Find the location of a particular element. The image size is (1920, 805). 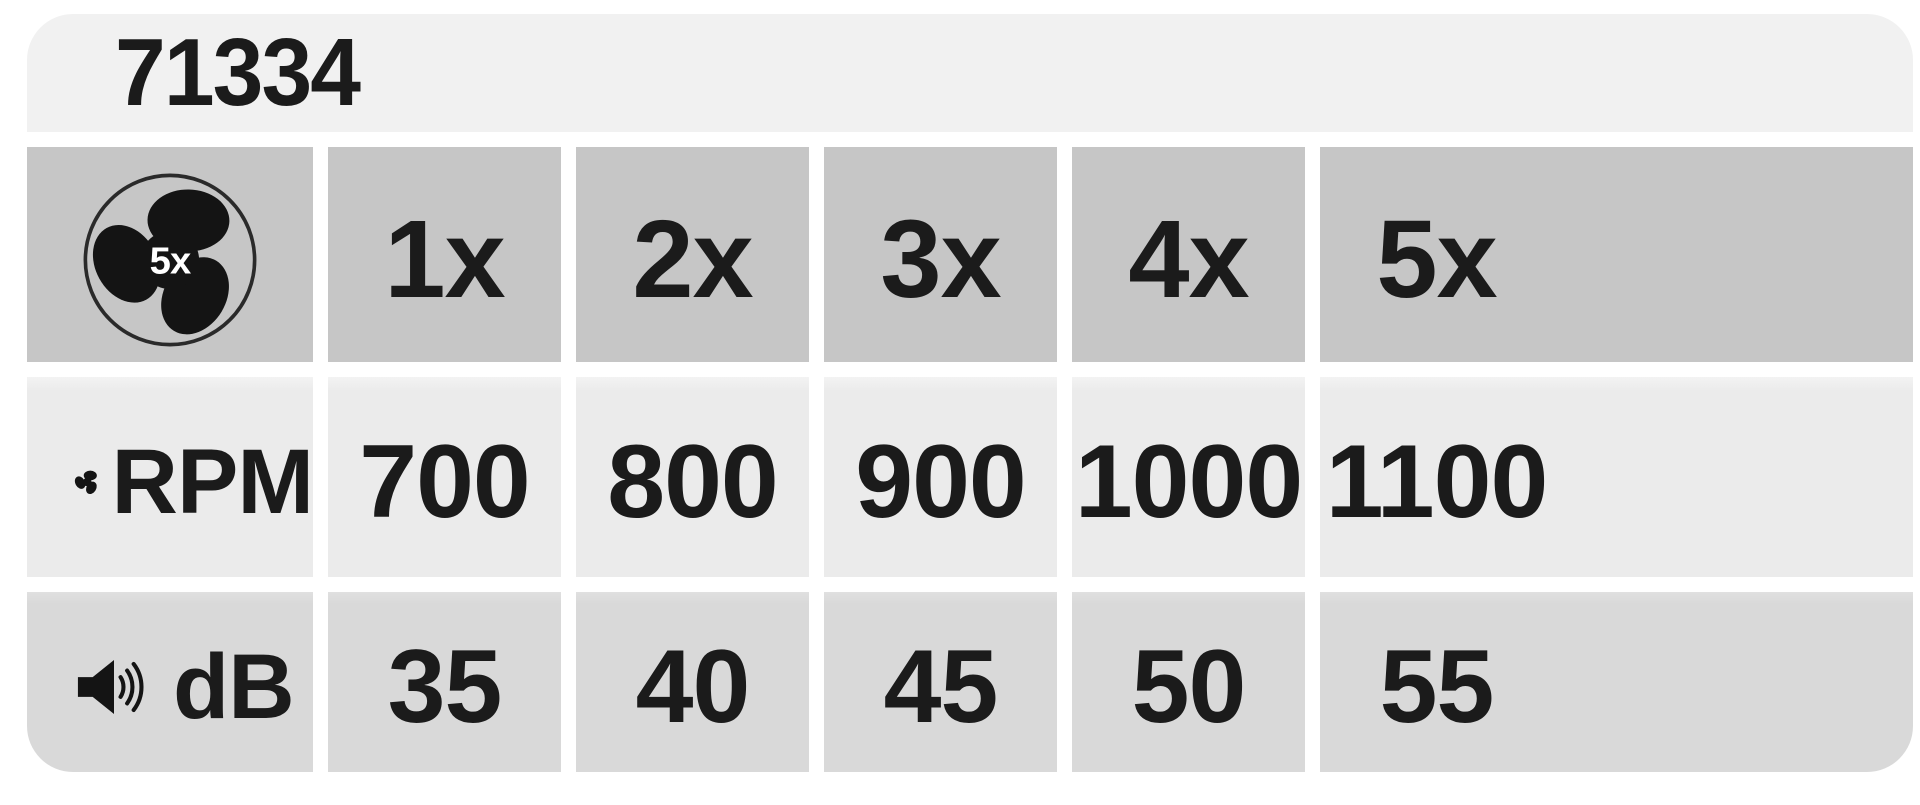

fan-icon is located at coordinates (85, 482).